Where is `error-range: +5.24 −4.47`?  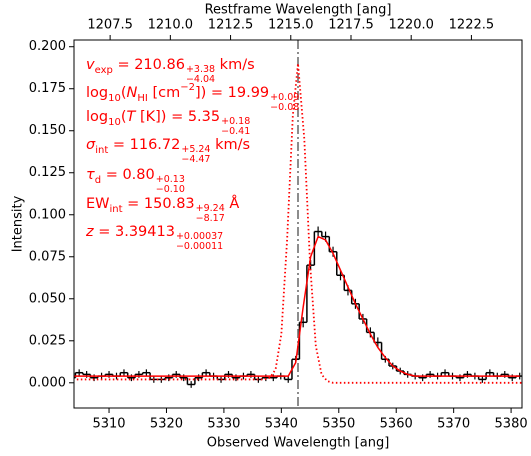
error-range: +5.24 −4.47 is located at coordinates (195, 155).